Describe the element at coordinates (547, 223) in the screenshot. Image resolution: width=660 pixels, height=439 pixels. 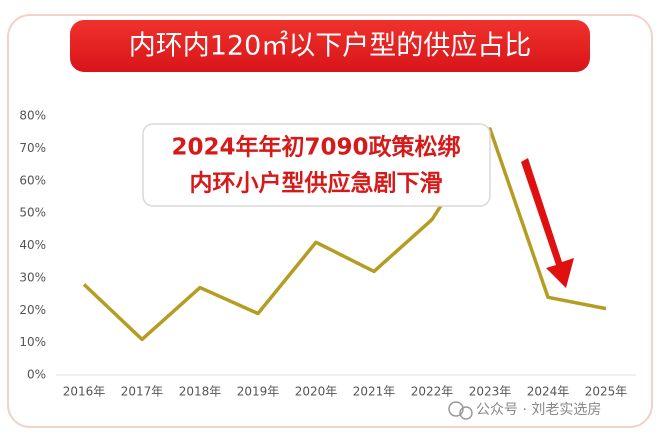
I see `trend-arrow` at that location.